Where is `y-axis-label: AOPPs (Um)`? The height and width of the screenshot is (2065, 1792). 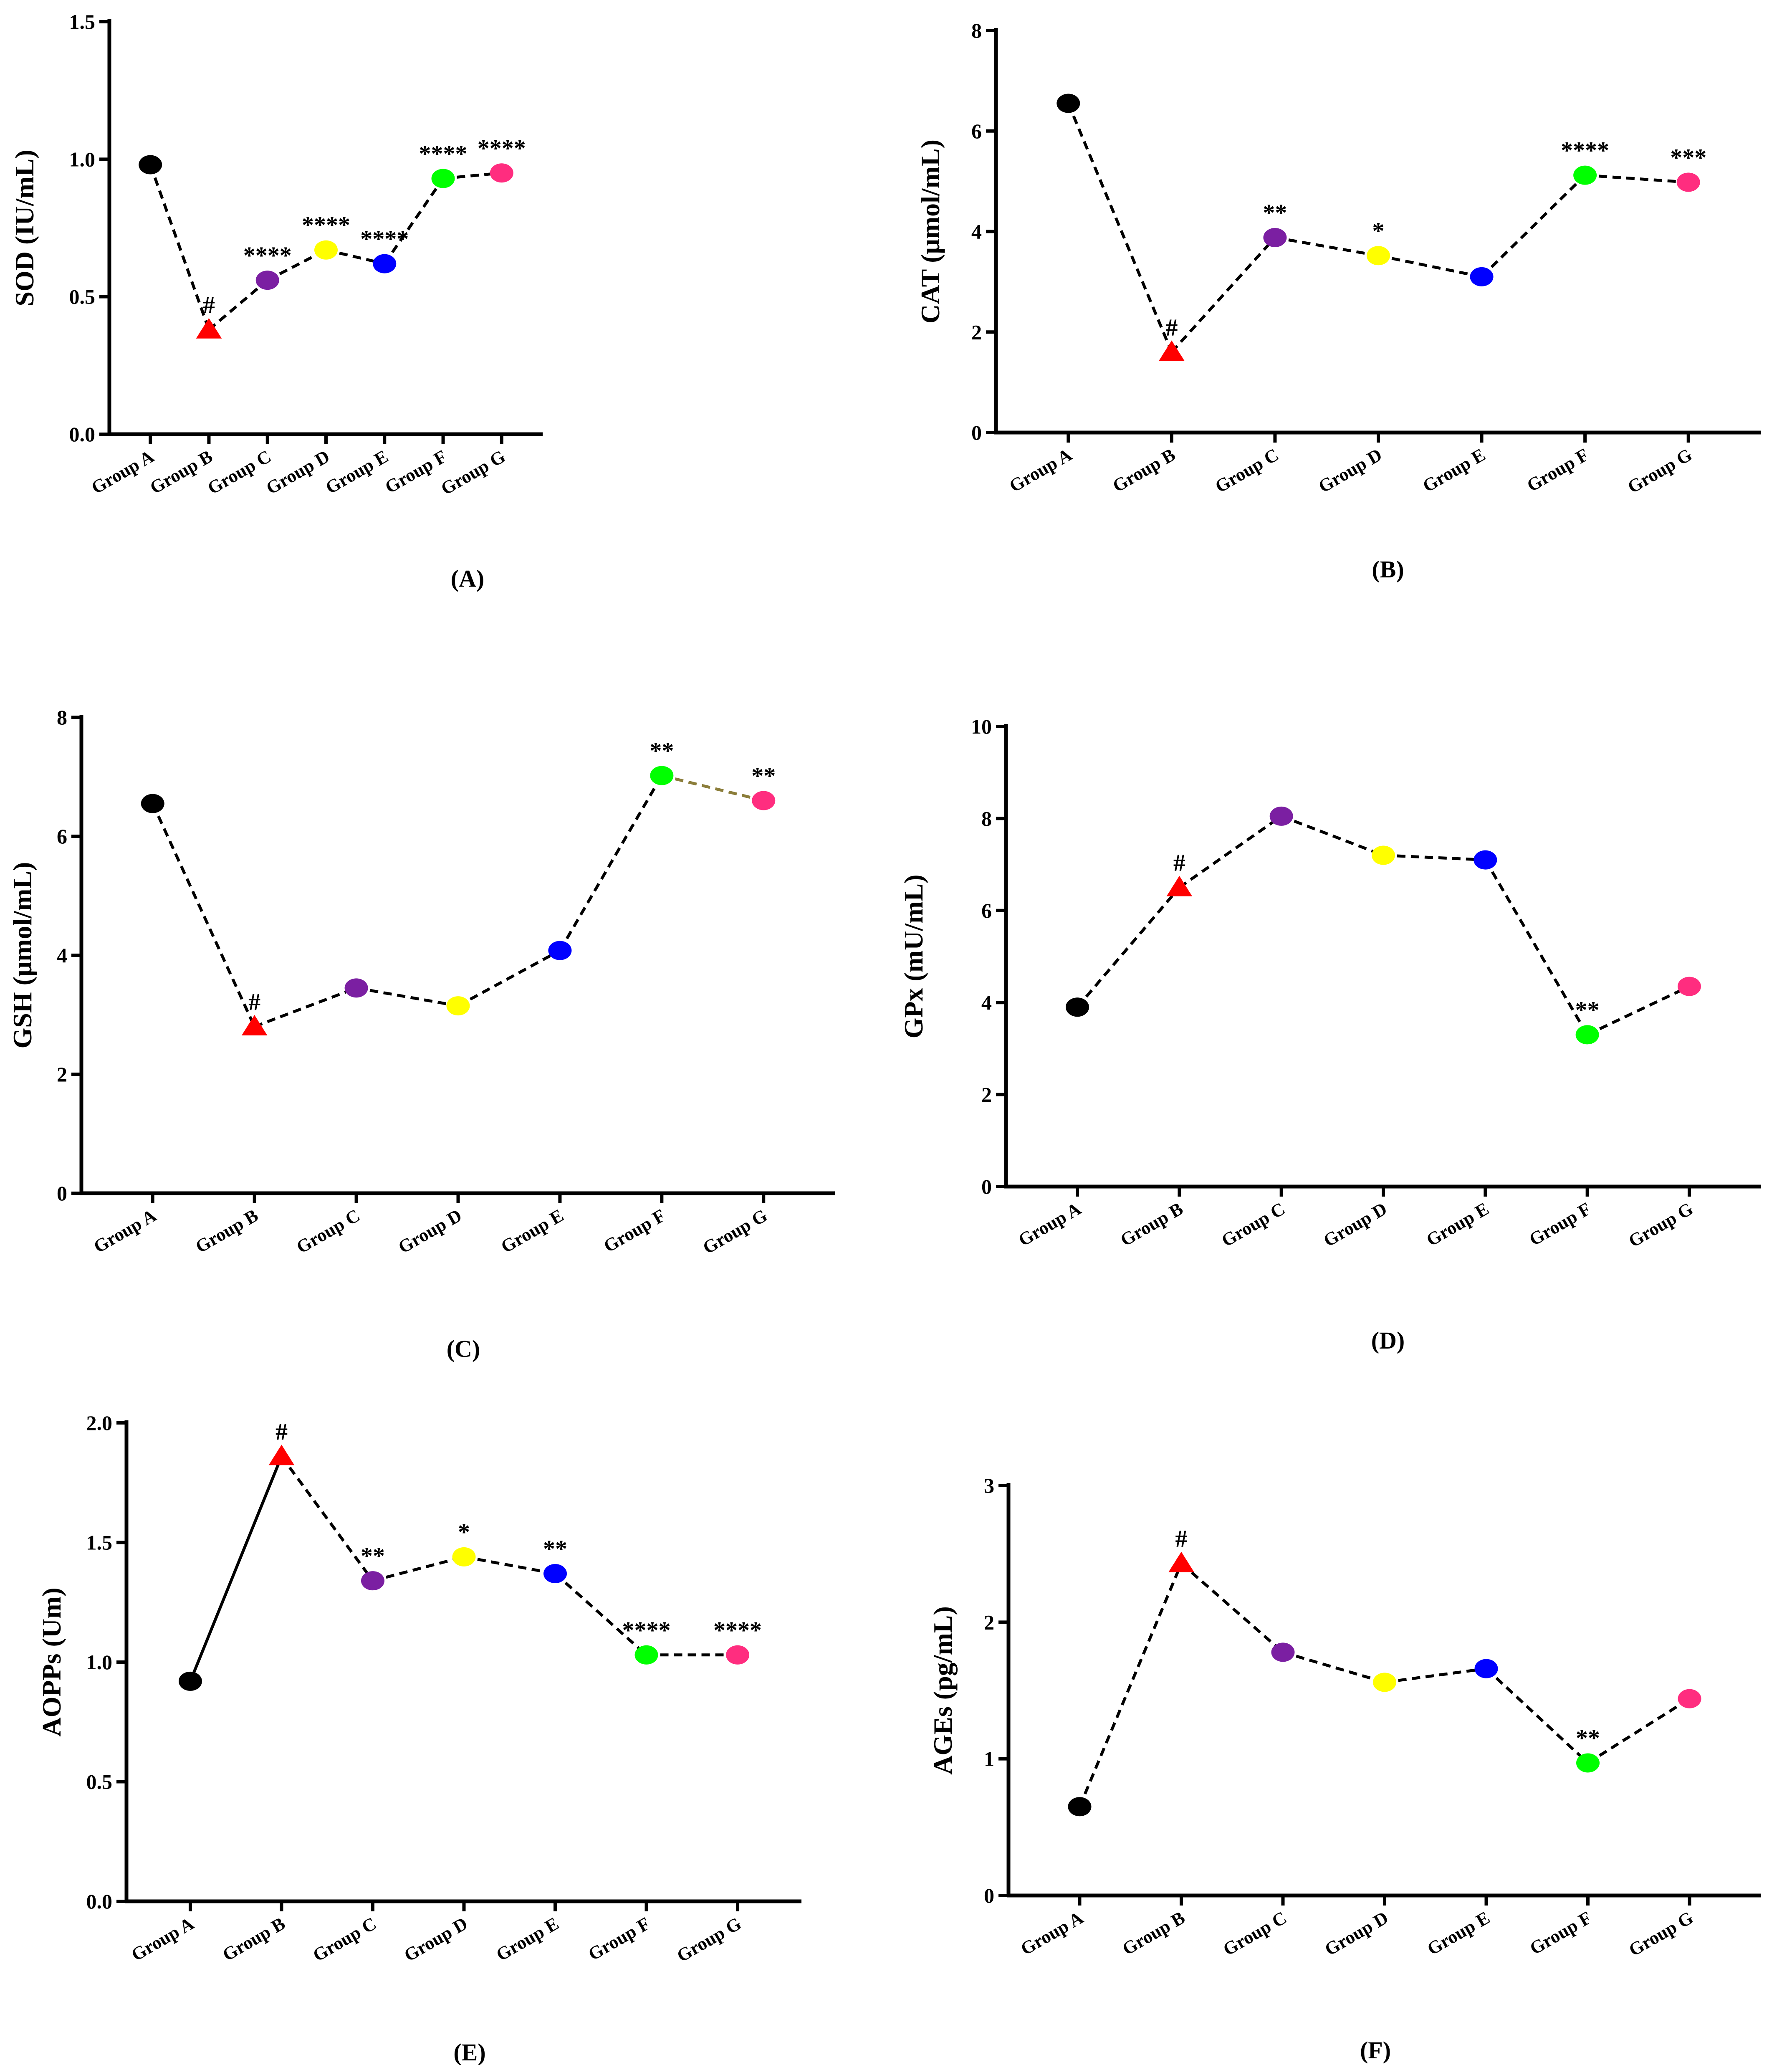
y-axis-label: AOPPs (Um) is located at coordinates (52, 1661).